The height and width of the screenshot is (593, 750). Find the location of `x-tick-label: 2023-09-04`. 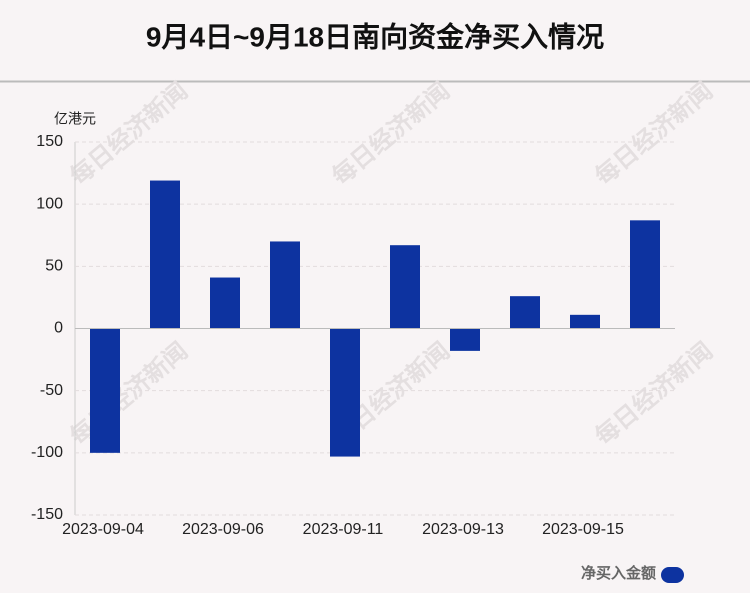

x-tick-label: 2023-09-04 is located at coordinates (103, 529).